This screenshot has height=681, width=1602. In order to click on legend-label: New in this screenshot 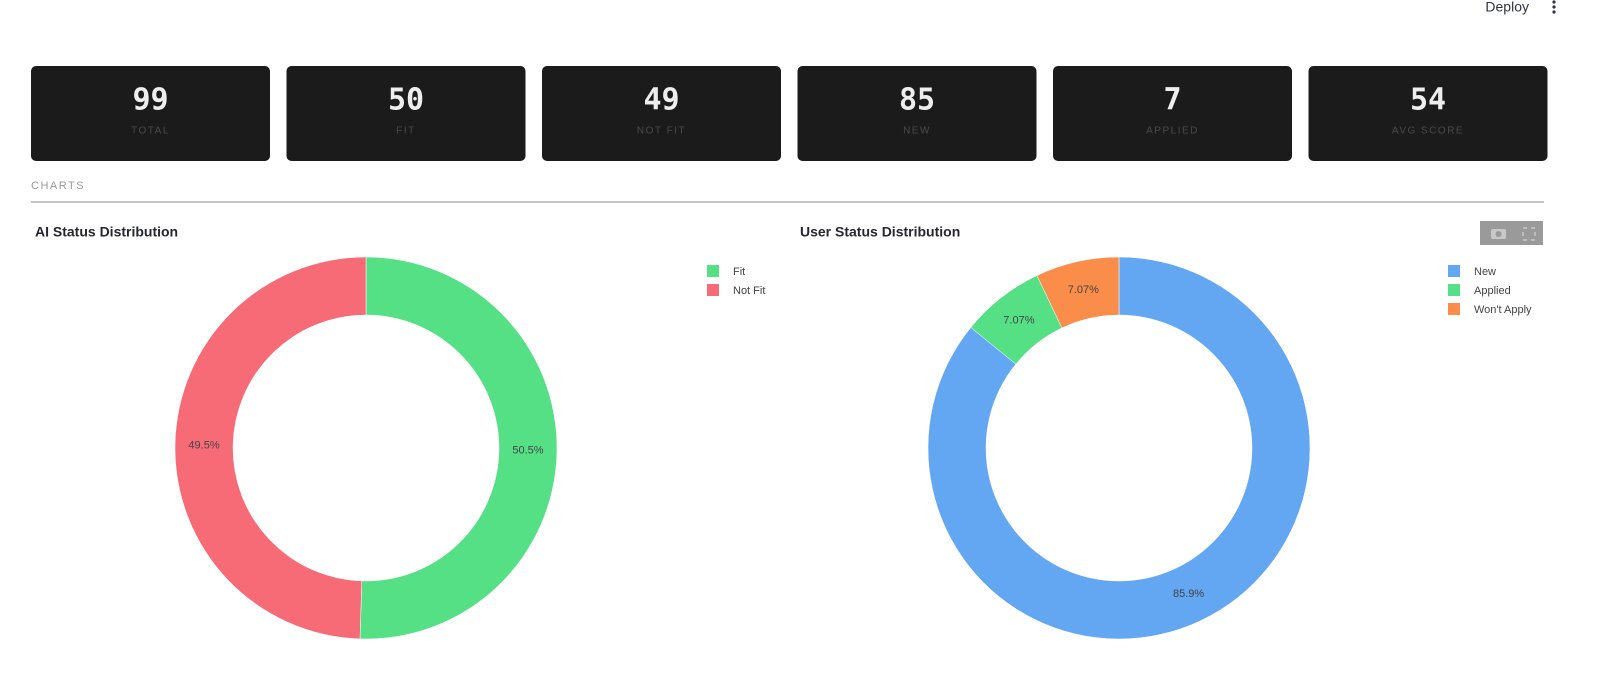, I will do `click(1485, 272)`.